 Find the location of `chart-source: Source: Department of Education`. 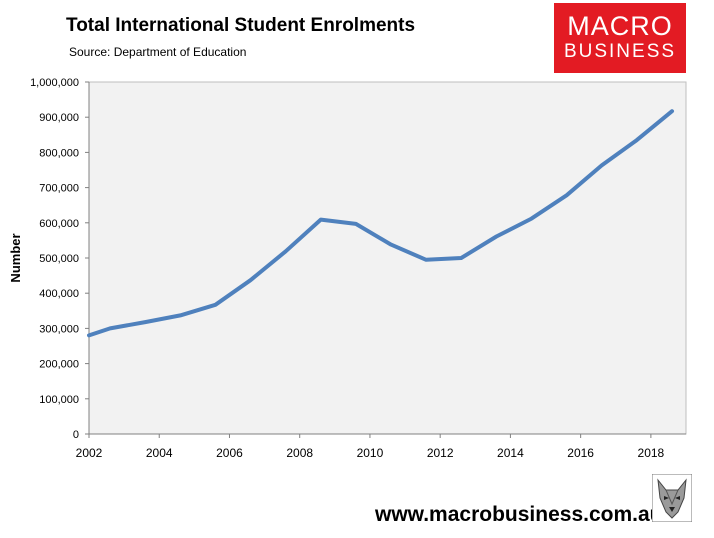

chart-source: Source: Department of Education is located at coordinates (158, 52).